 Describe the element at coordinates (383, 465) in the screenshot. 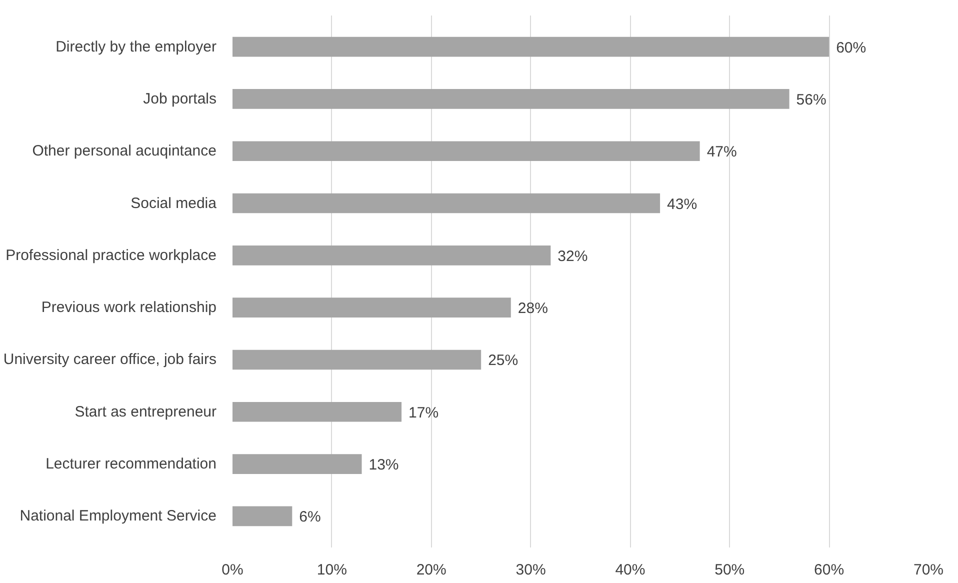

I see `data-label: 13%` at that location.